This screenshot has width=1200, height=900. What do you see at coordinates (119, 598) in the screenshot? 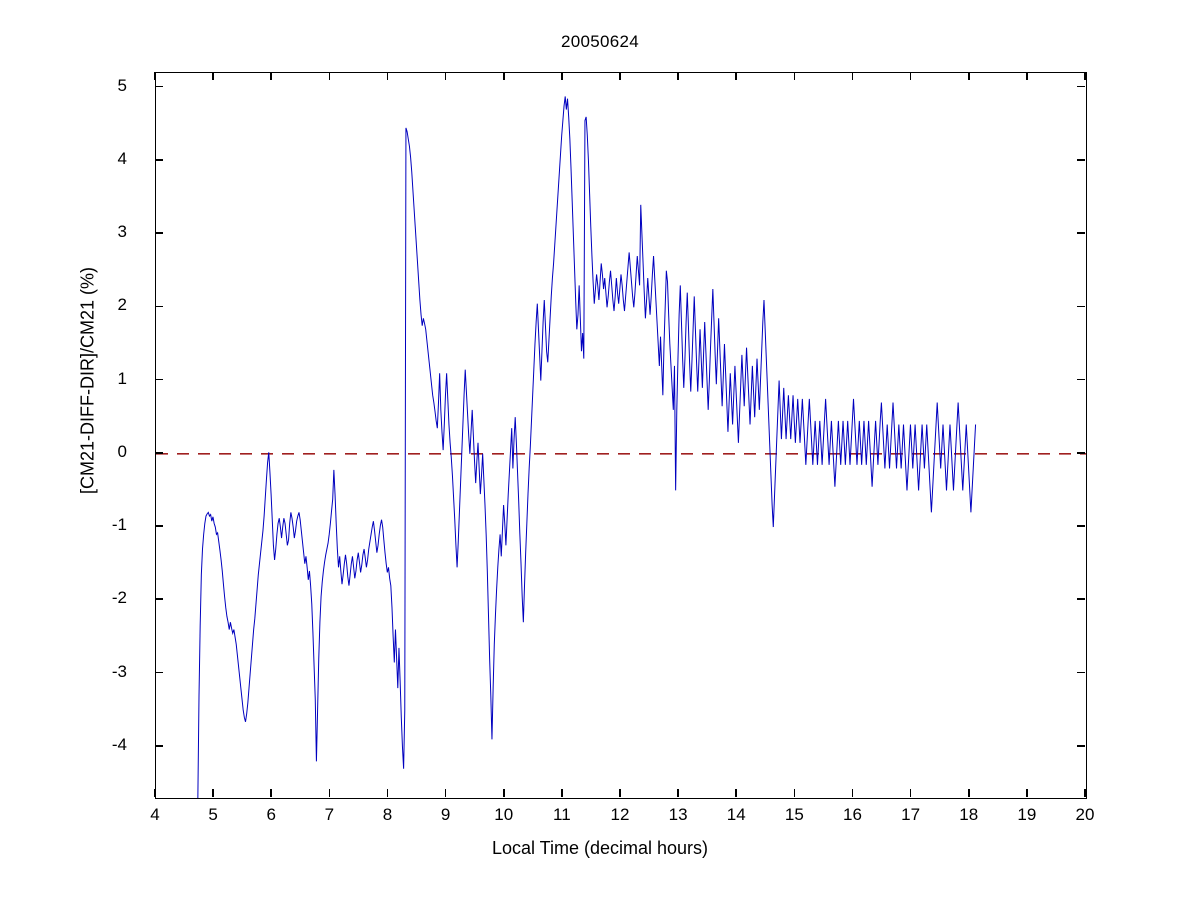
I see `y-tick-label: -2` at bounding box center [119, 598].